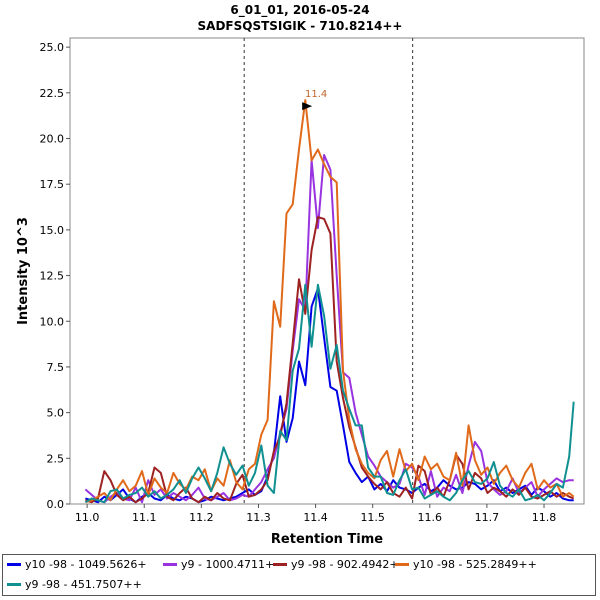  What do you see at coordinates (56, 504) in the screenshot?
I see `y-tick-label: 0.0` at bounding box center [56, 504].